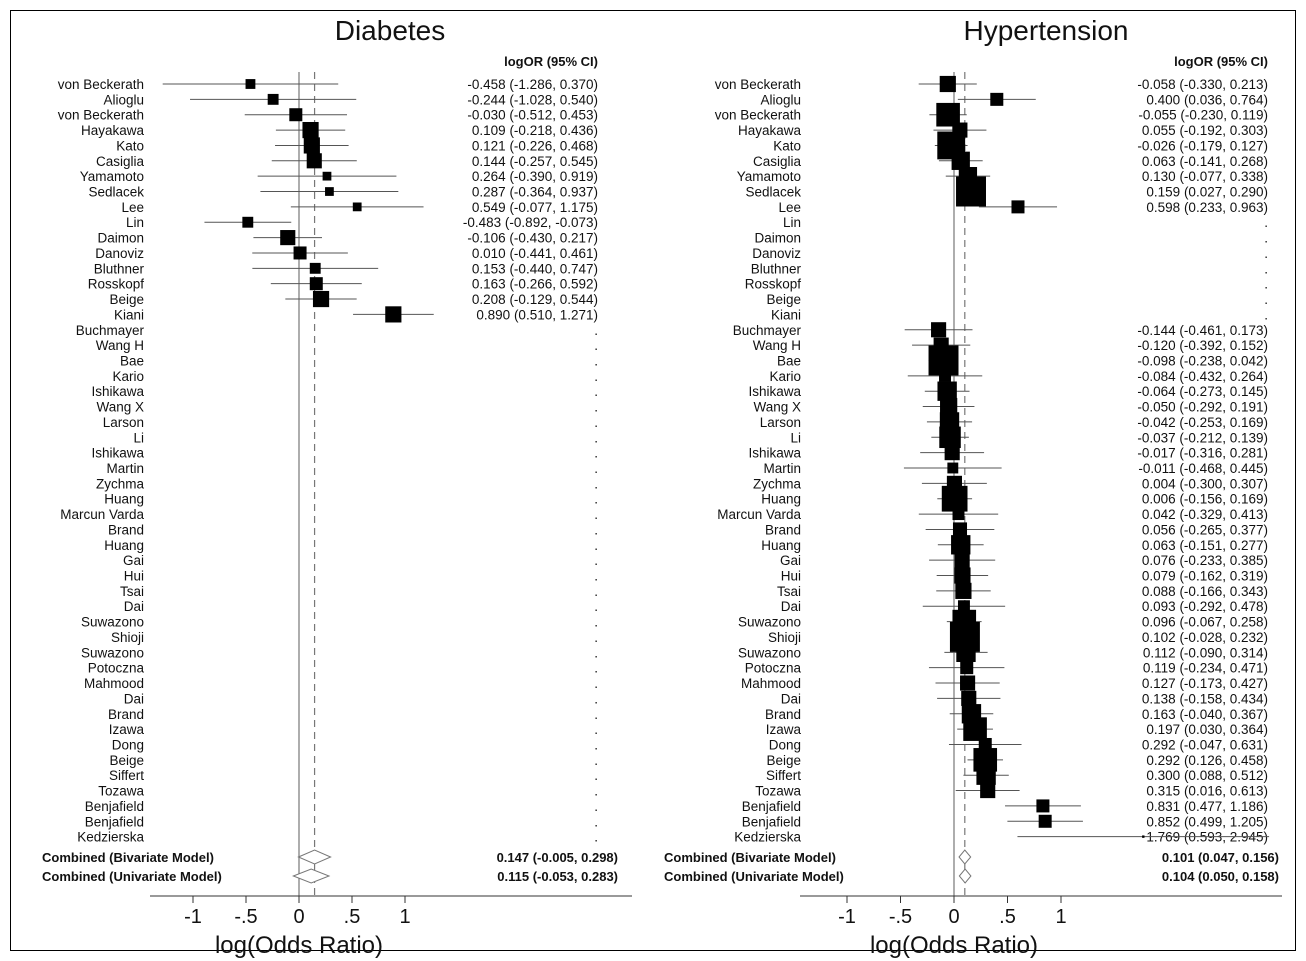 Image resolution: width=1306 pixels, height=961 pixels. What do you see at coordinates (773, 284) in the screenshot?
I see `study-label: Rosskopf` at bounding box center [773, 284].